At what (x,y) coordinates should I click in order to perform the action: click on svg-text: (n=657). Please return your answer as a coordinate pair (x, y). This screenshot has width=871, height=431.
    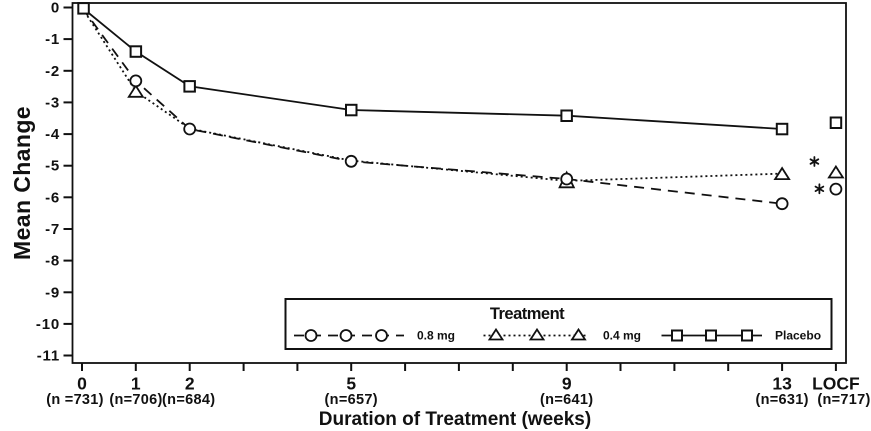
    Looking at the image, I should click on (351, 400).